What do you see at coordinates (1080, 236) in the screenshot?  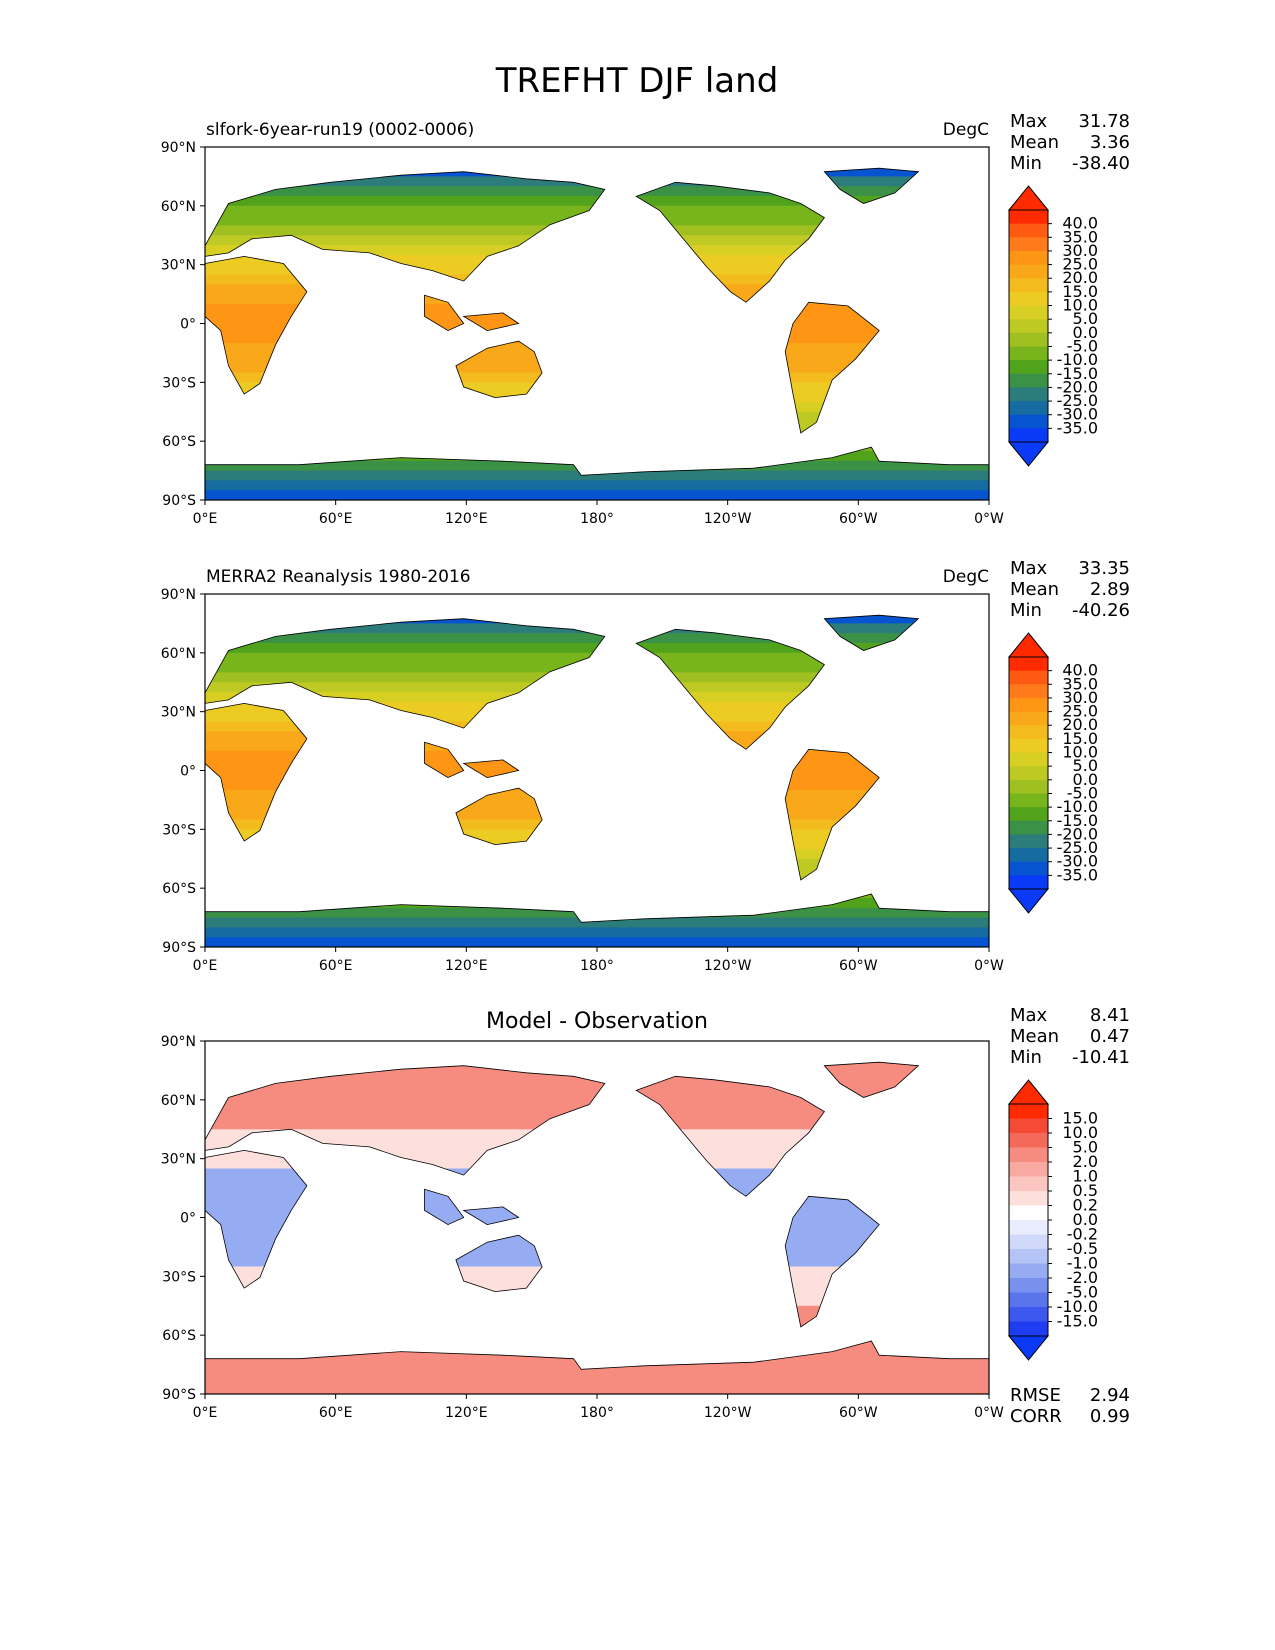 I see `colorbar-tick-label: 35.0` at bounding box center [1080, 236].